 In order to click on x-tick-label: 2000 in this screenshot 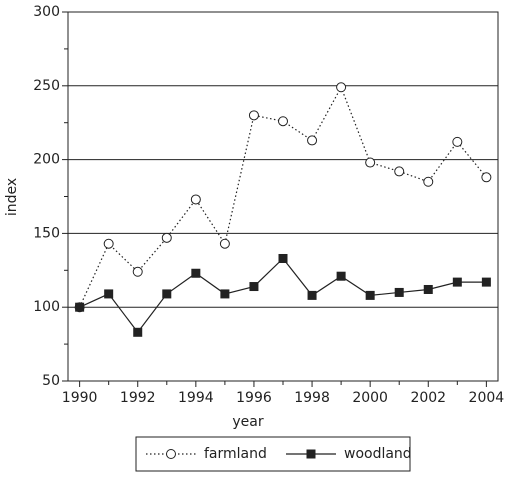, I will do `click(370, 398)`.